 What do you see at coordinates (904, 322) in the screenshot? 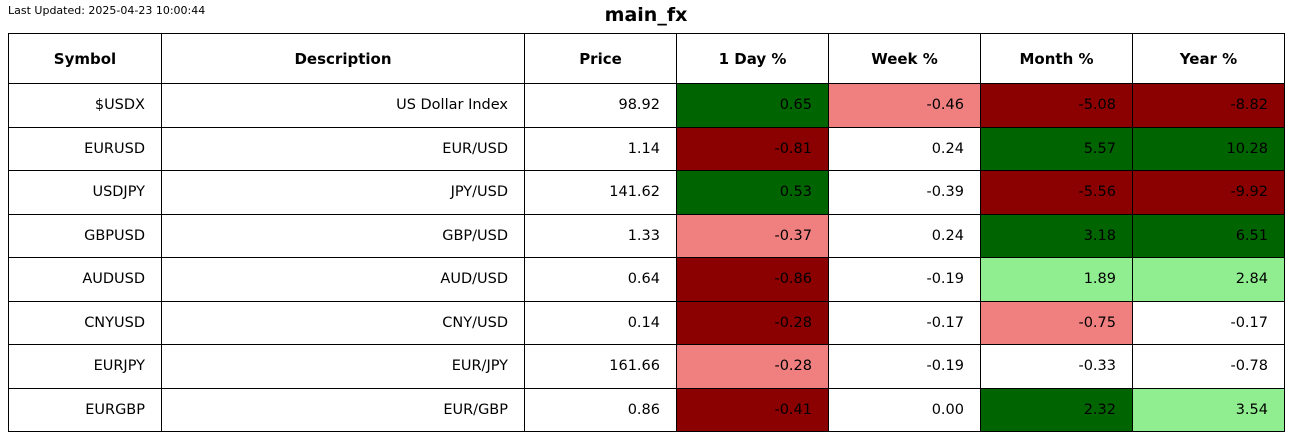
I see `week-change-cell: -0.17` at bounding box center [904, 322].